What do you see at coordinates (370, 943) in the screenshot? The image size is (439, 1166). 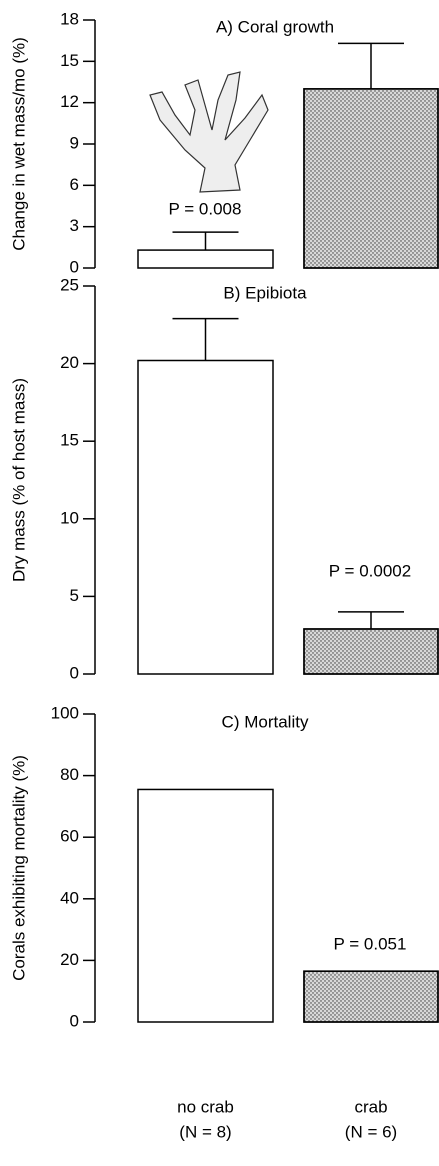 I see `p-value: P = 0.051` at bounding box center [370, 943].